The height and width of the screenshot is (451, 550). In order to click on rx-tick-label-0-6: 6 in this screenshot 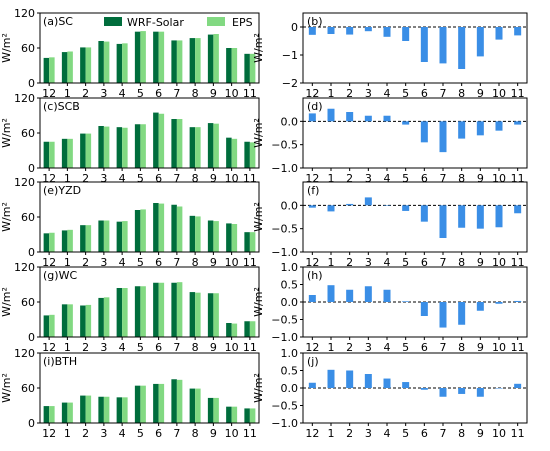, I will do `click(424, 93)`.